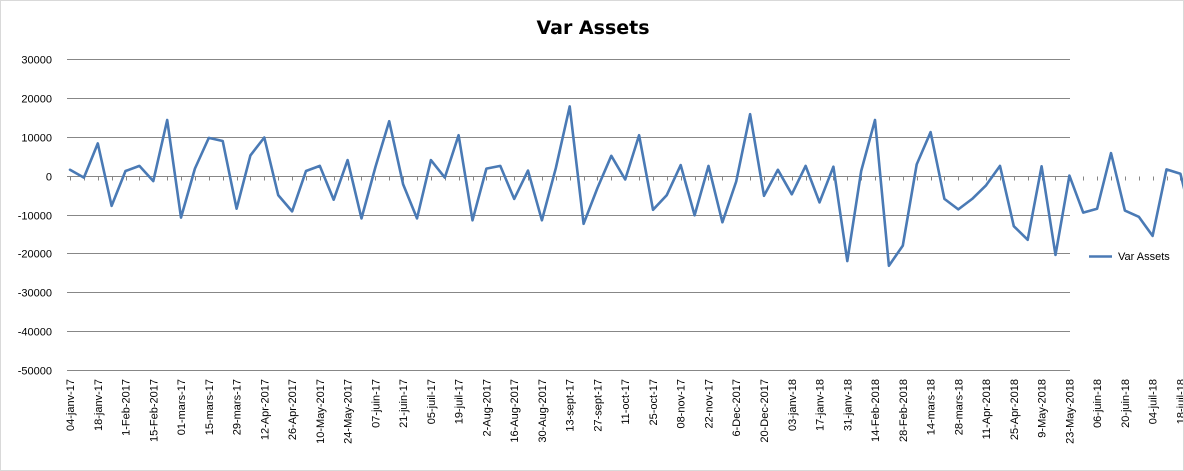 This screenshot has width=1184, height=471. Describe the element at coordinates (593, 28) in the screenshot. I see `chart-title: Var Assets` at that location.